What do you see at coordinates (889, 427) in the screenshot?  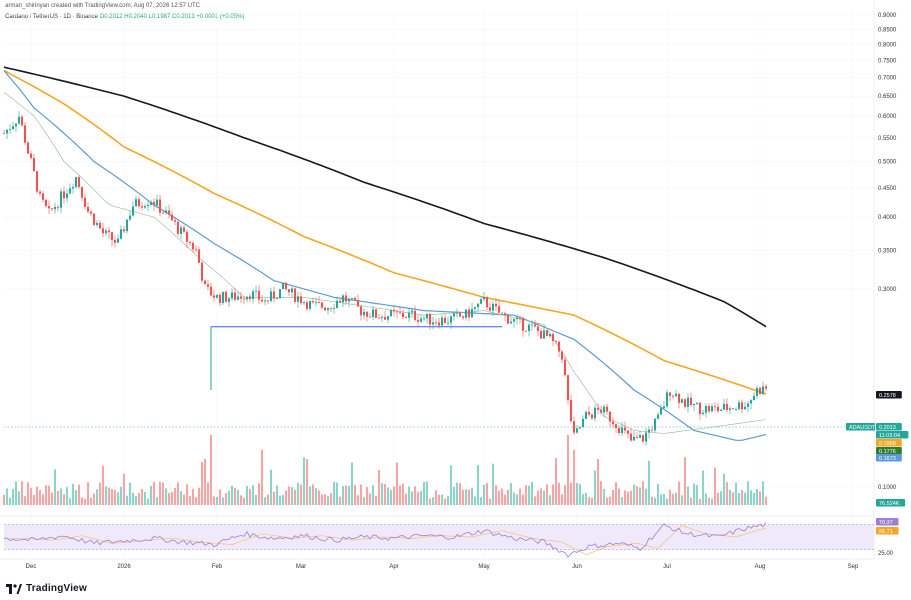 I see `price-badge-bg` at bounding box center [889, 427].